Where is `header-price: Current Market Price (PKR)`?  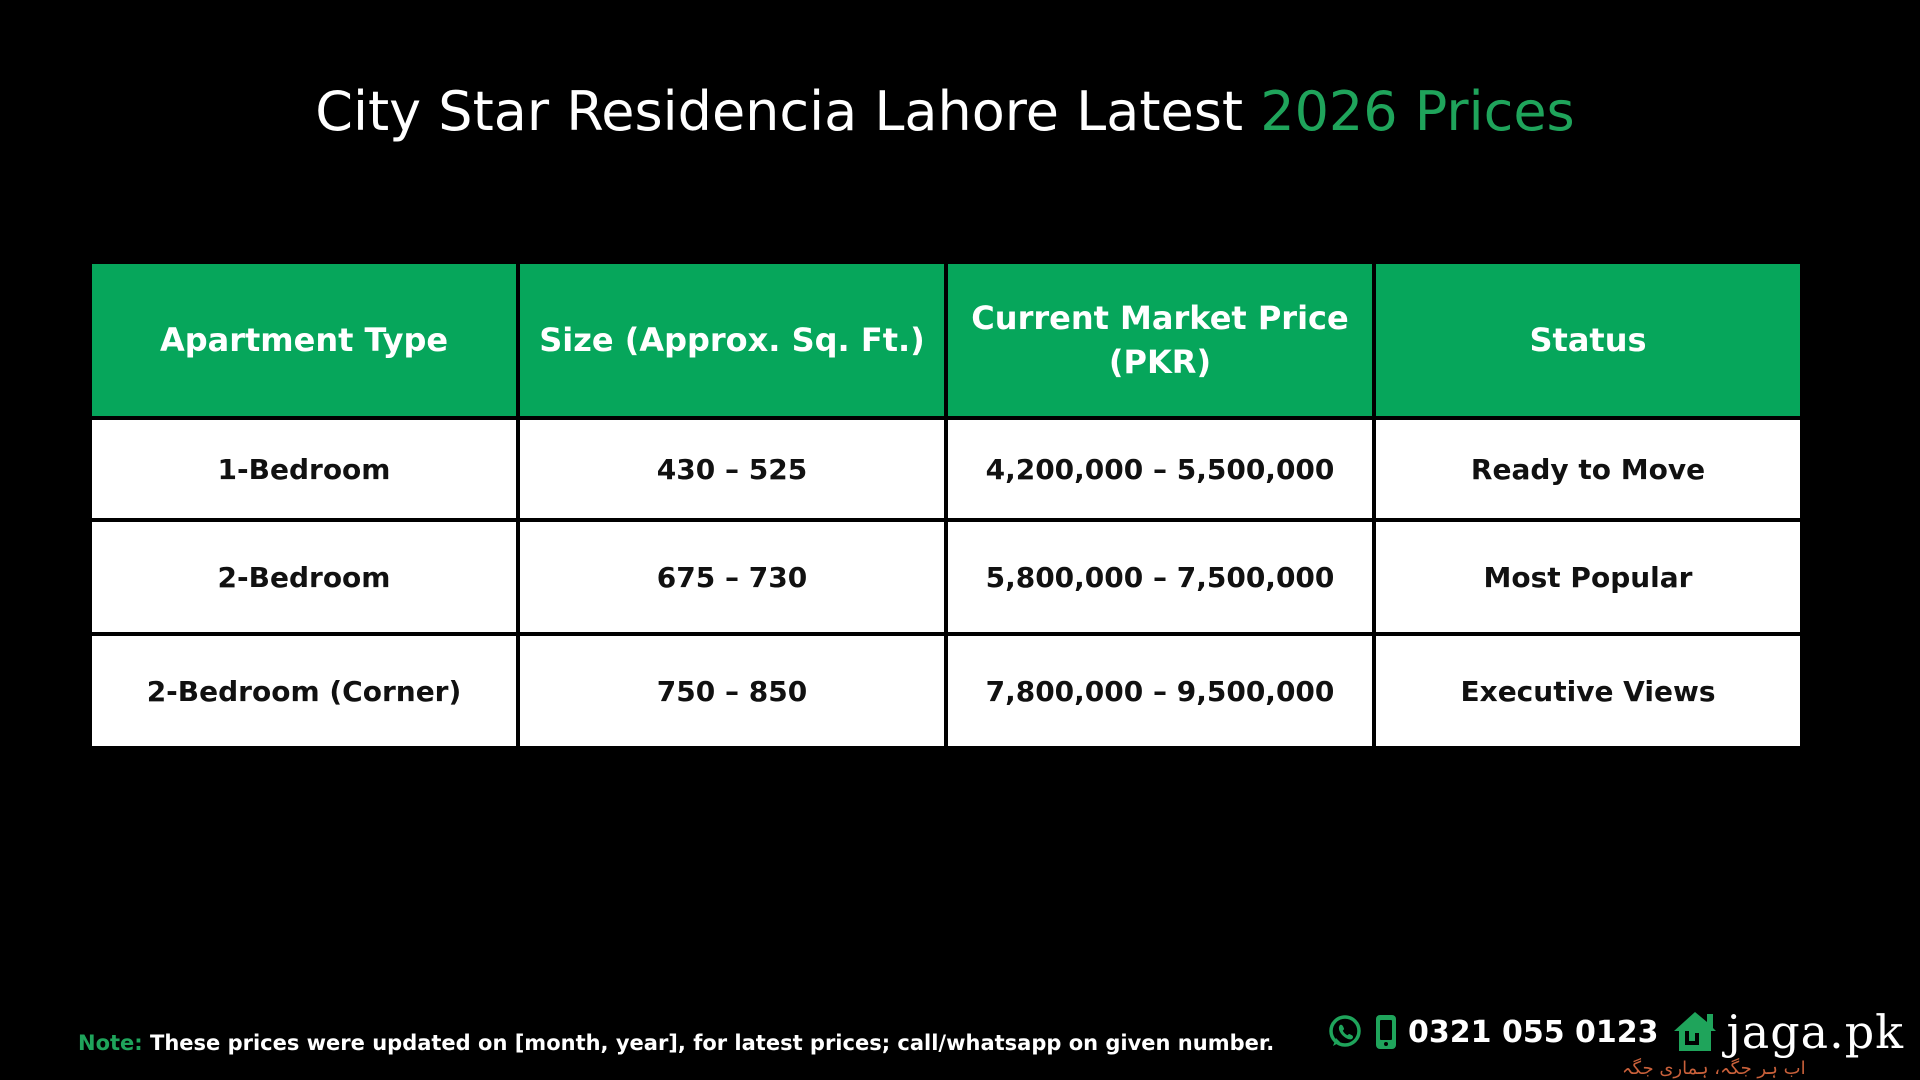 header-price: Current Market Price (PKR) is located at coordinates (1160, 340).